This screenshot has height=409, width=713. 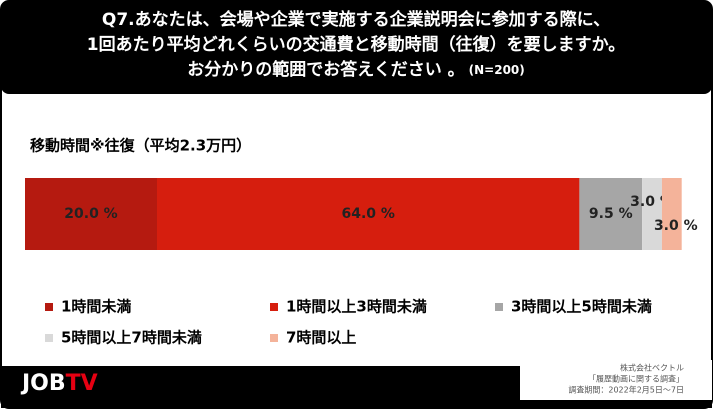 I want to click on legend-label: 3時間以上5時間未満, so click(x=581, y=307).